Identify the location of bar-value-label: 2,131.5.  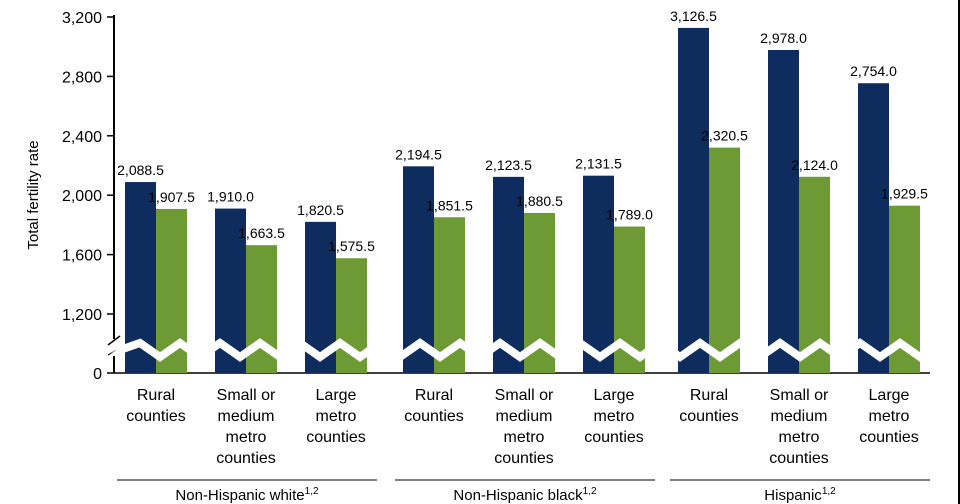
(598, 164).